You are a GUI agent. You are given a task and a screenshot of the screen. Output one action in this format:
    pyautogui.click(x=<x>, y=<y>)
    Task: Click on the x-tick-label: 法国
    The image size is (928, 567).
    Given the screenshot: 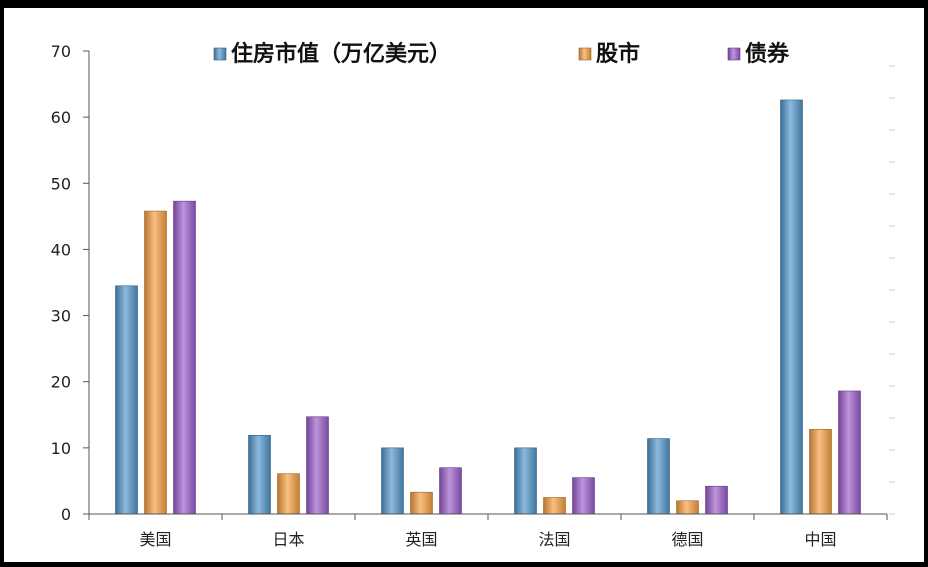 What is the action you would take?
    pyautogui.click(x=554, y=539)
    